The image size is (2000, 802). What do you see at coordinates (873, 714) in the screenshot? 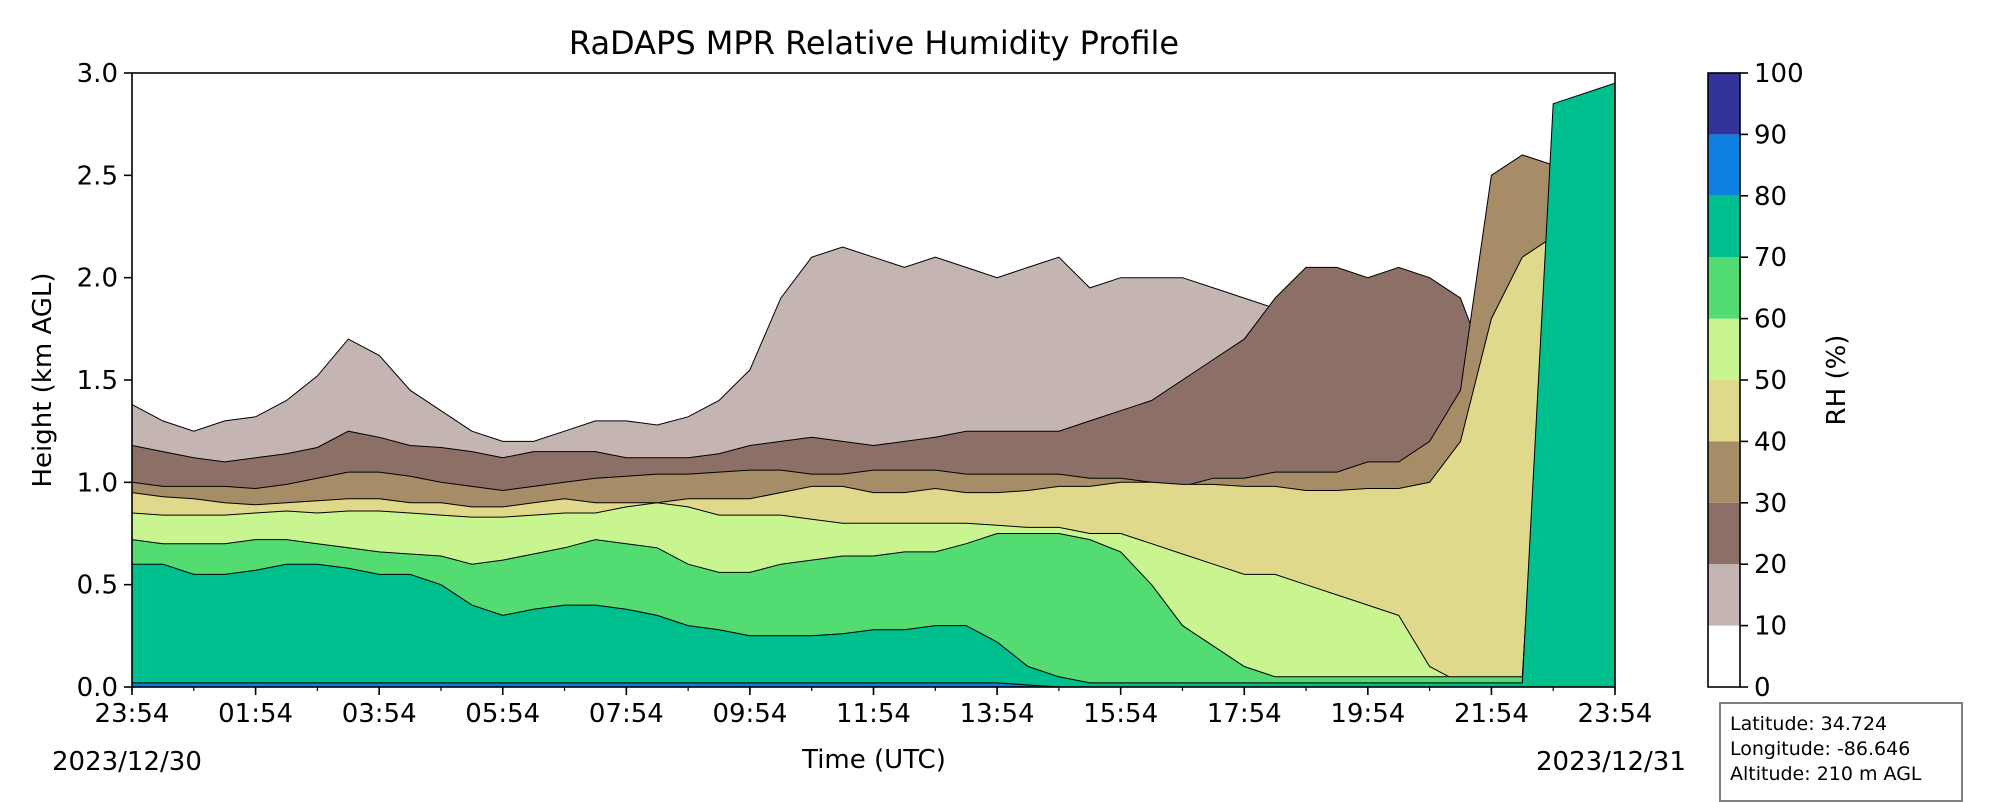
I see `x-tick-label: 11:54` at bounding box center [873, 714].